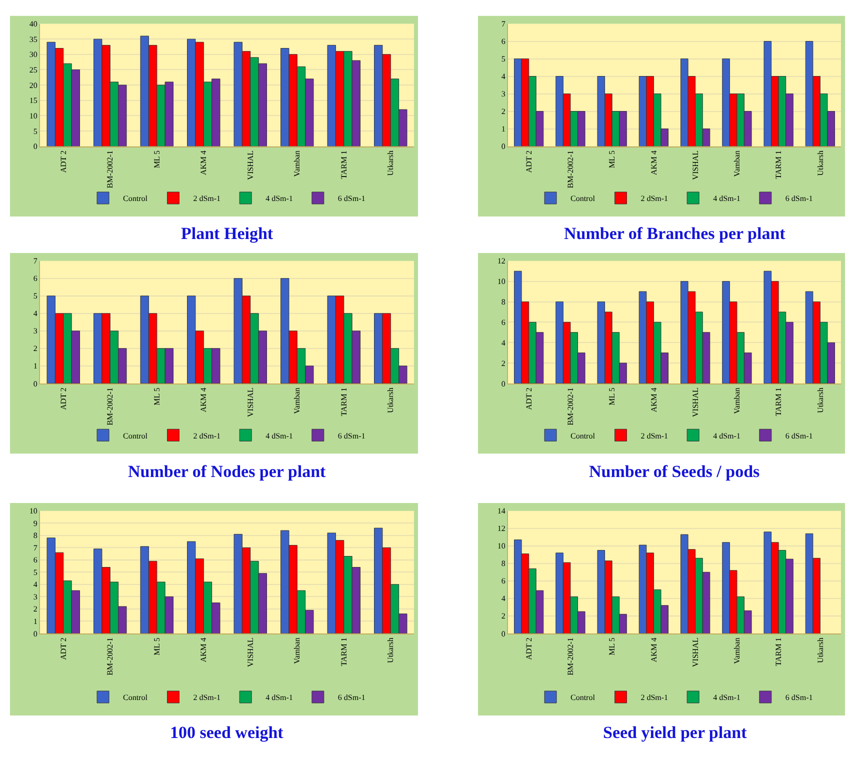  What do you see at coordinates (227, 233) in the screenshot?
I see `text: Plant Height` at bounding box center [227, 233].